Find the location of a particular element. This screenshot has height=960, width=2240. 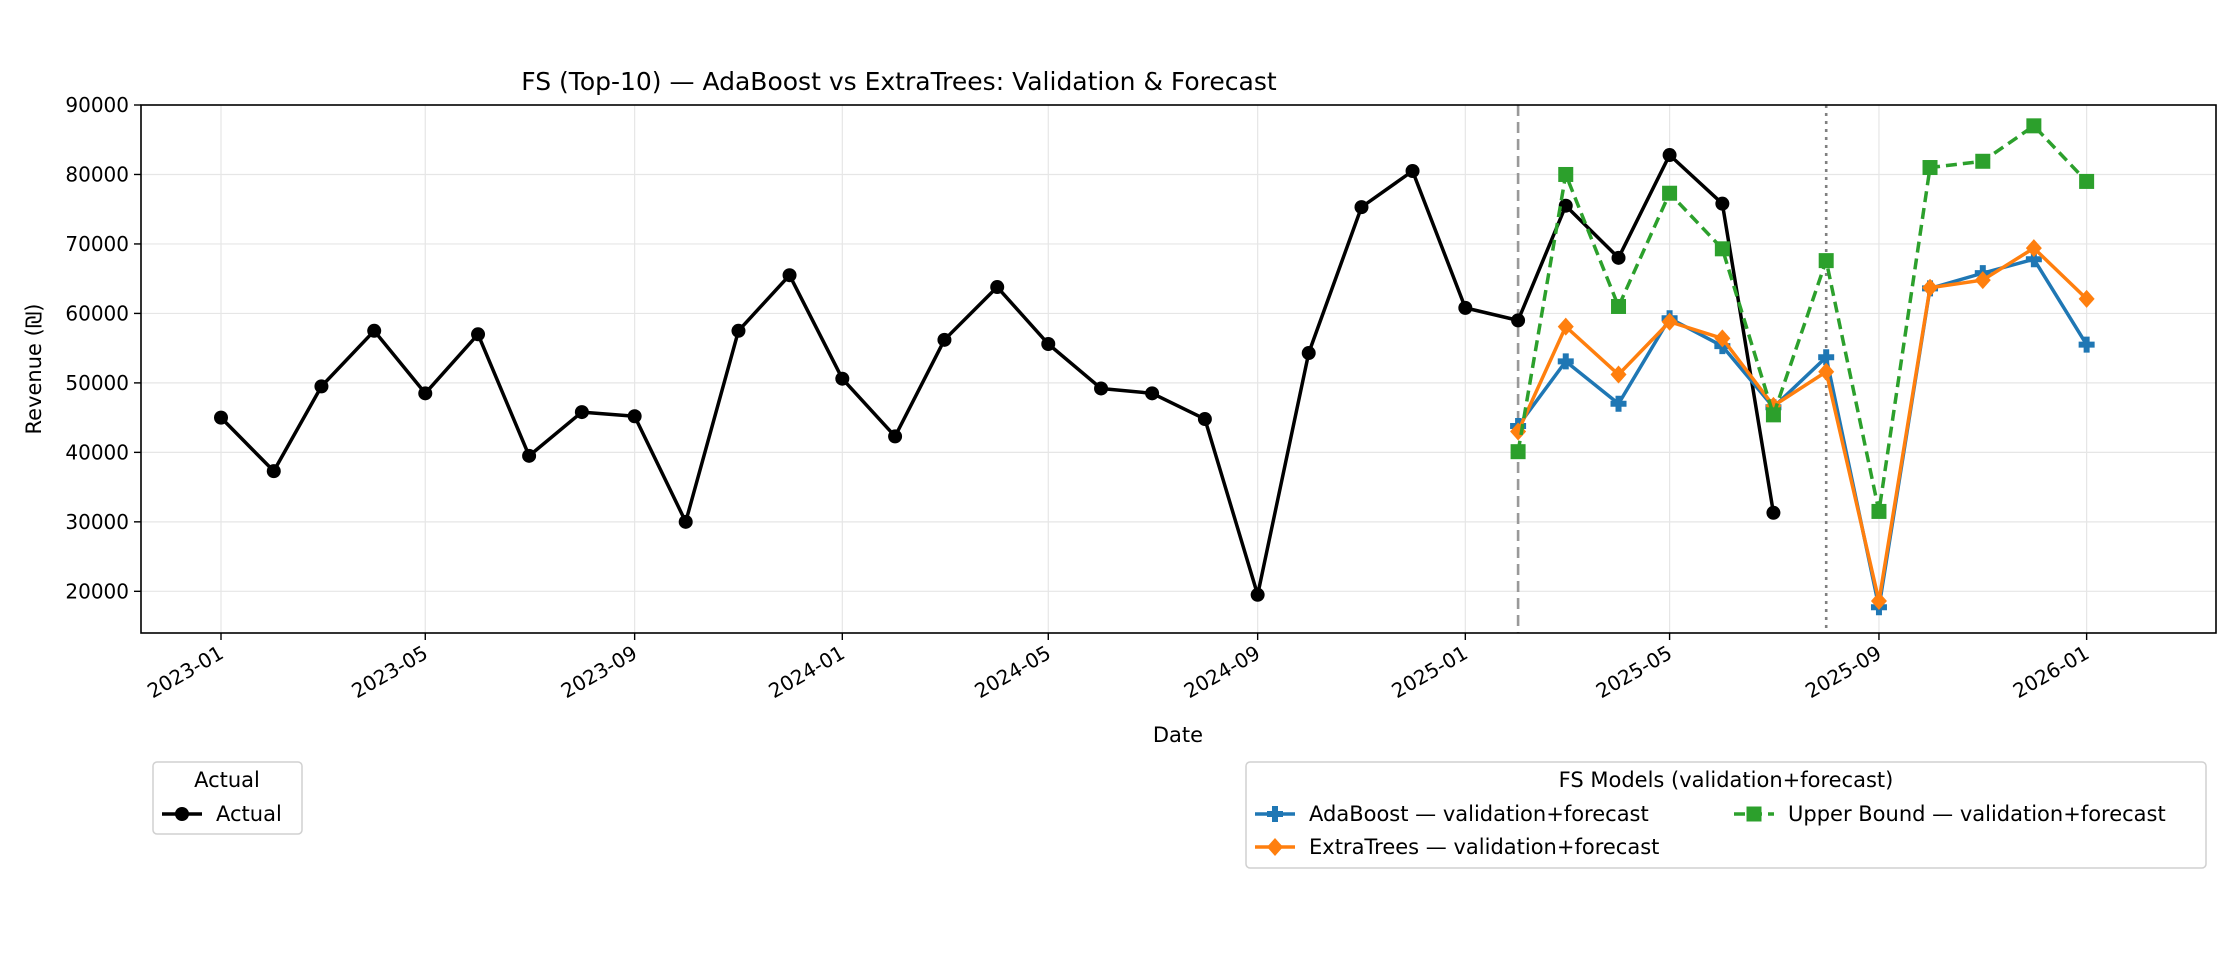

x-tick-label: 2026-01 is located at coordinates (2051, 672).